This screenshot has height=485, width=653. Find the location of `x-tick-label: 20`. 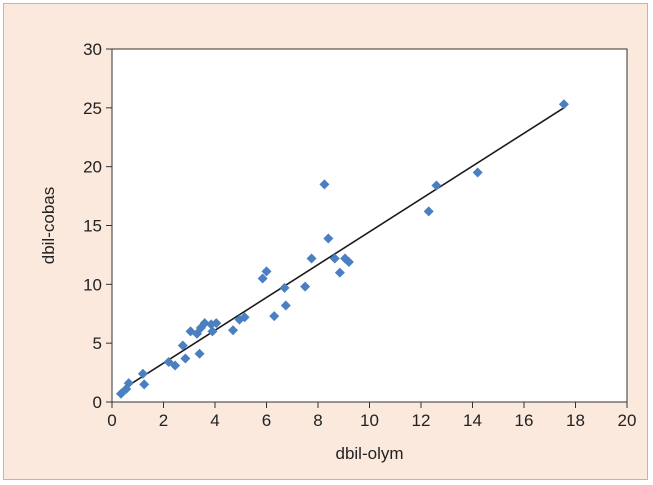

x-tick-label: 20 is located at coordinates (627, 420).